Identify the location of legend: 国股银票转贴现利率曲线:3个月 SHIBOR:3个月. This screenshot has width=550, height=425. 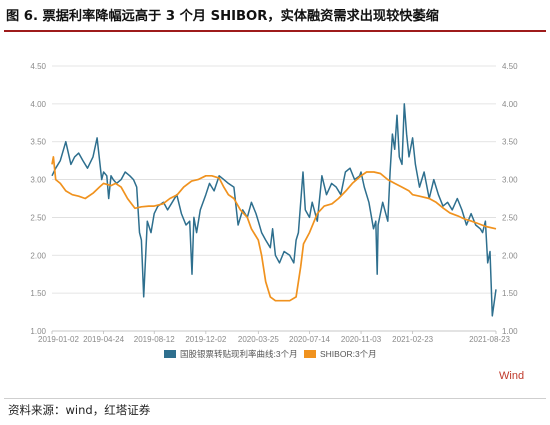
(270, 354).